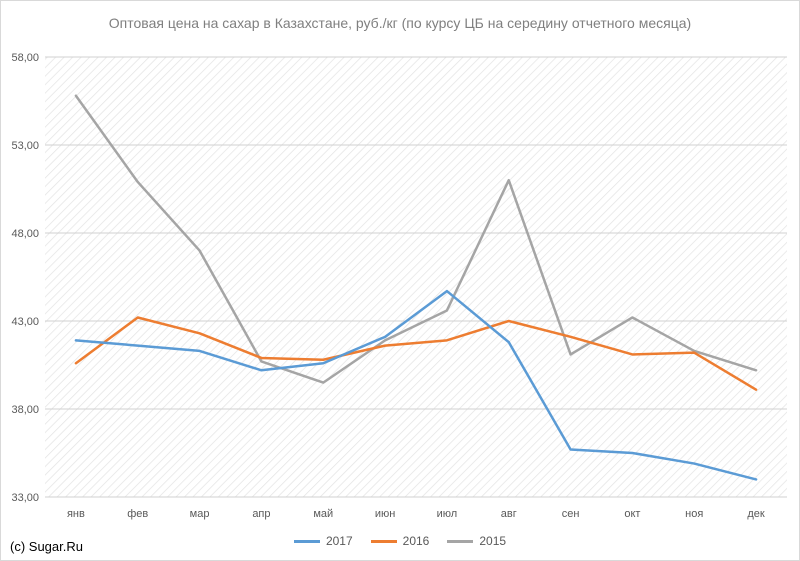  Describe the element at coordinates (46, 546) in the screenshot. I see `copyright-label: (c) Sugar.Ru` at that location.